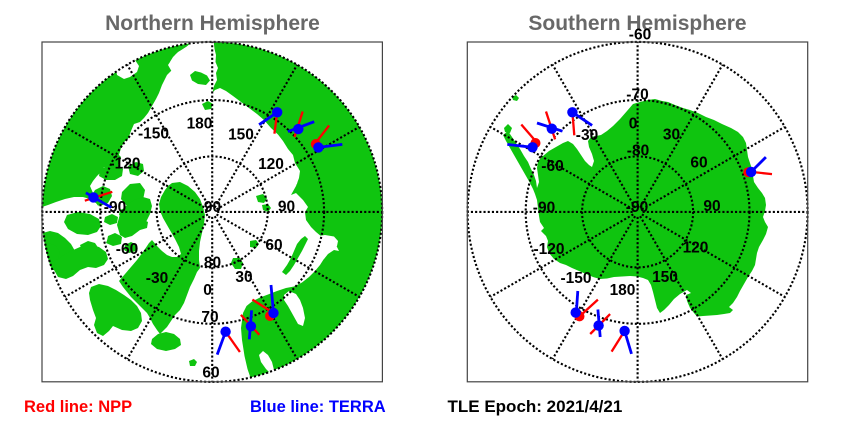 This screenshot has height=425, width=850. Describe the element at coordinates (212, 262) in the screenshot. I see `svg-text: 80` at that location.